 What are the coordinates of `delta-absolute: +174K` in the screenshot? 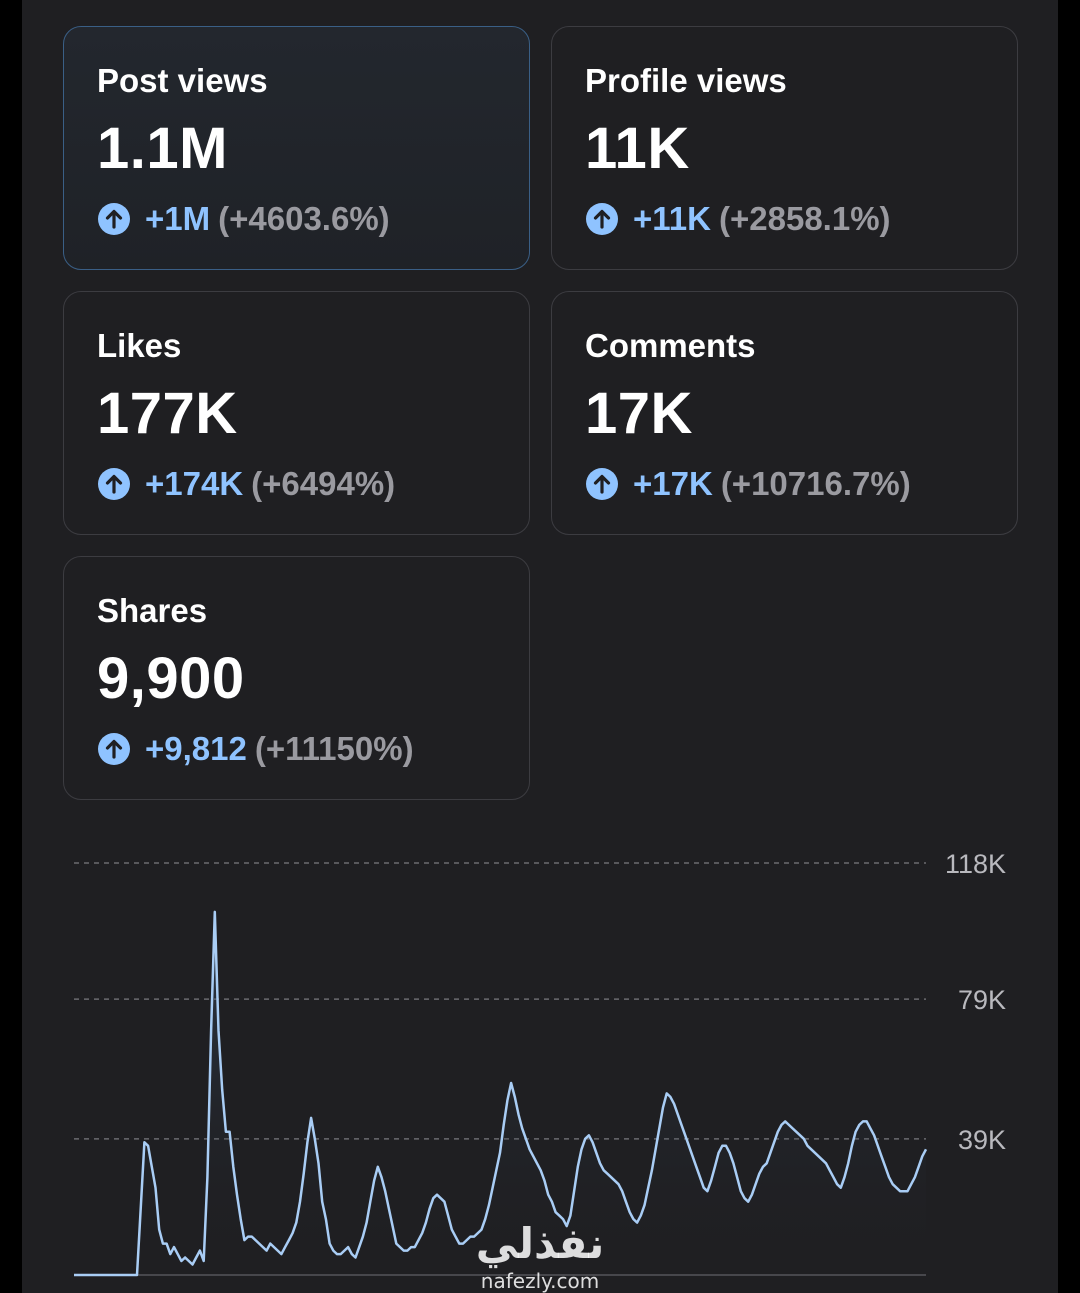 It's located at (194, 483).